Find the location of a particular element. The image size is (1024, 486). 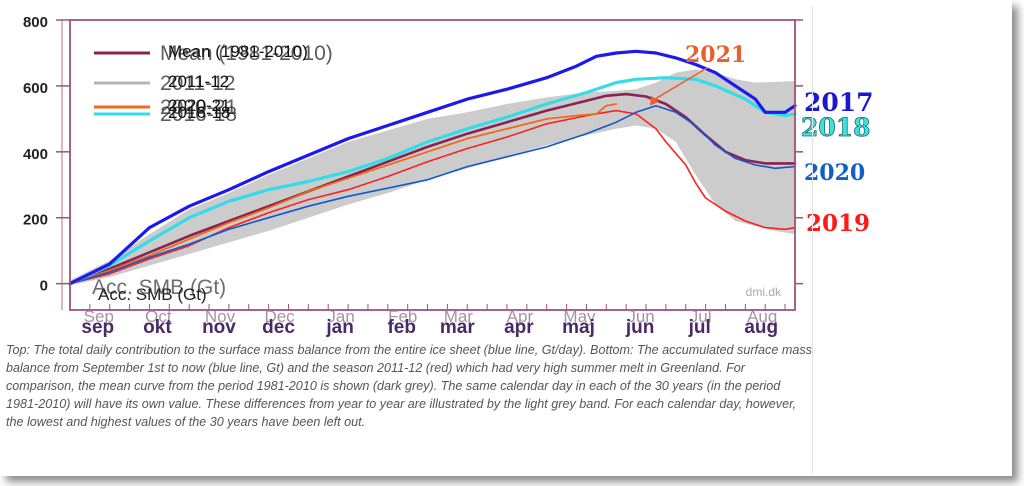

legend-label-ghost: 2011-12 is located at coordinates (198, 83).